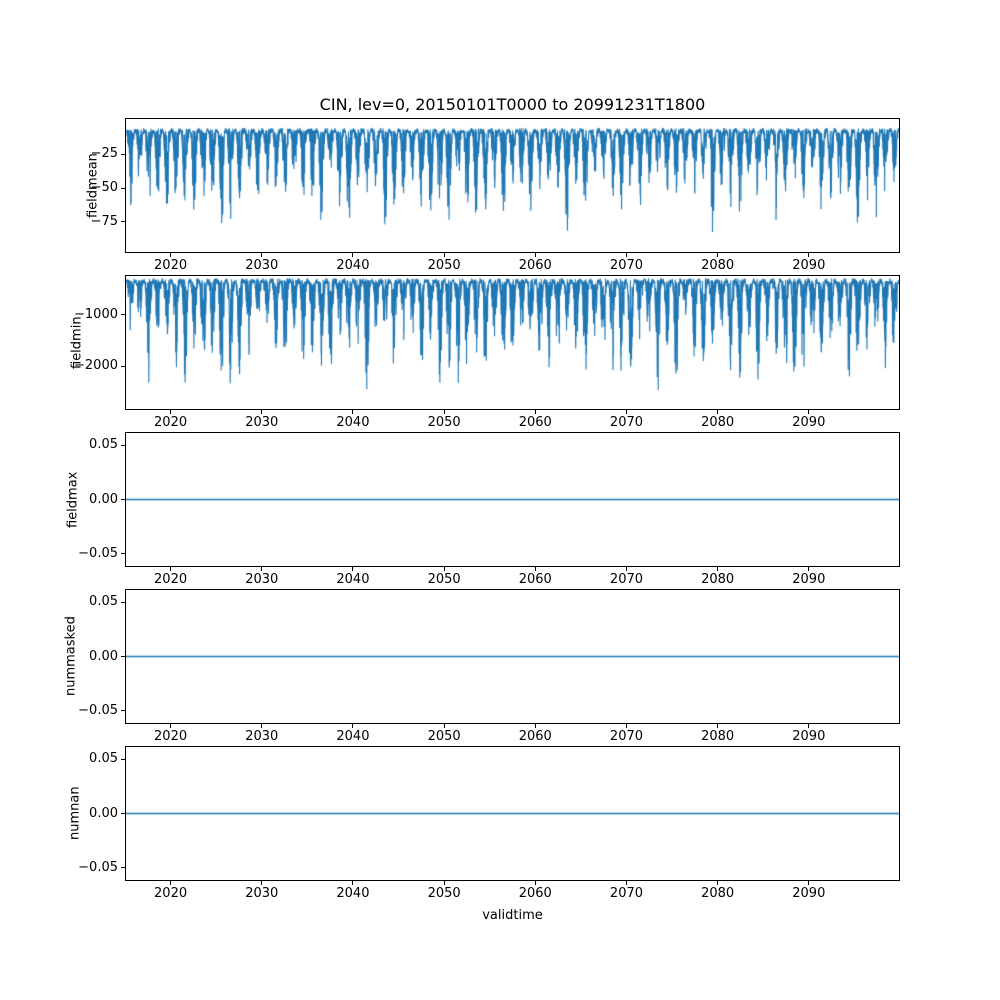 The height and width of the screenshot is (1000, 1000). I want to click on subplot-fieldmean, so click(512, 185).